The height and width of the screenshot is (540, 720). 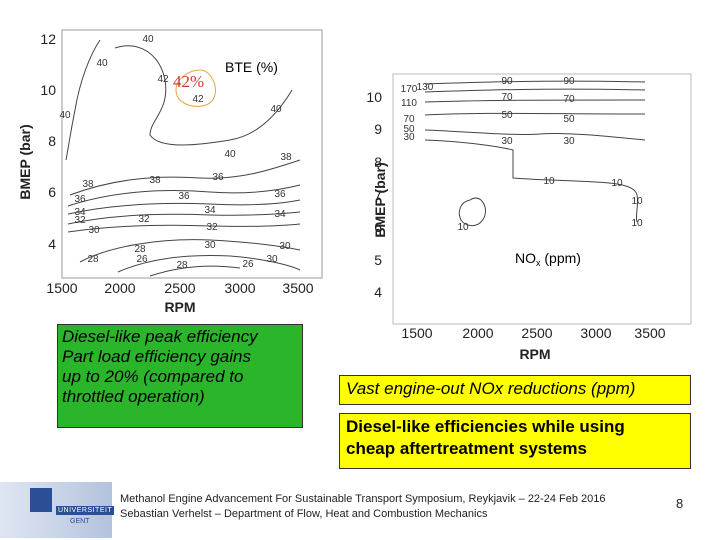 I want to click on bte-y-ticks: 12 10 8 6 4, so click(x=48, y=141).